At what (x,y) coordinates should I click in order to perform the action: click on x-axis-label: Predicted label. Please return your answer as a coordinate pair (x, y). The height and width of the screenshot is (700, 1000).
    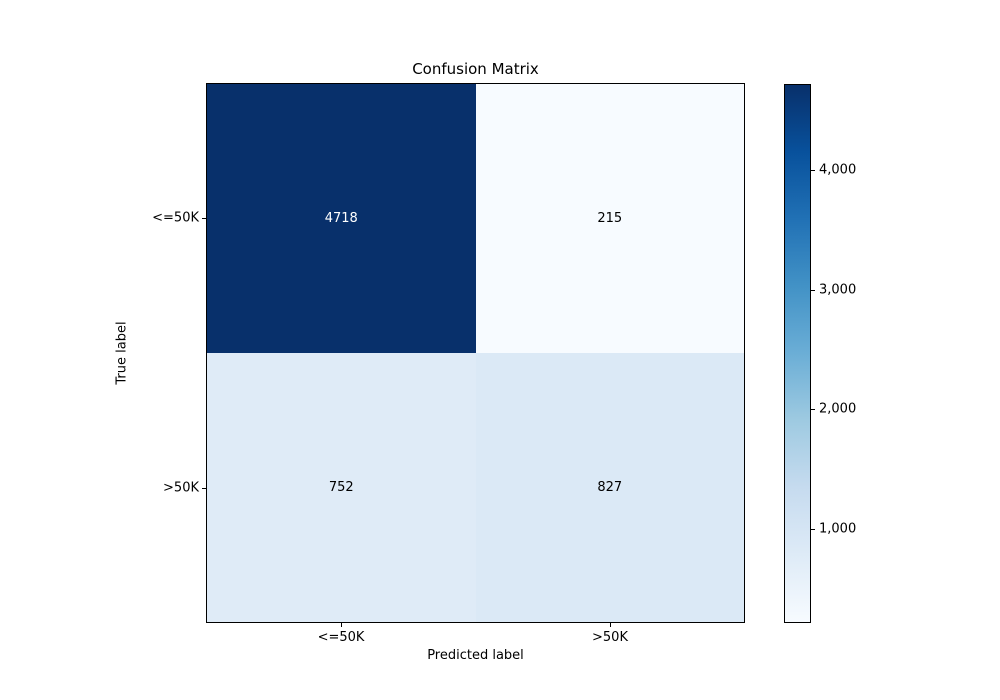
    Looking at the image, I should click on (475, 655).